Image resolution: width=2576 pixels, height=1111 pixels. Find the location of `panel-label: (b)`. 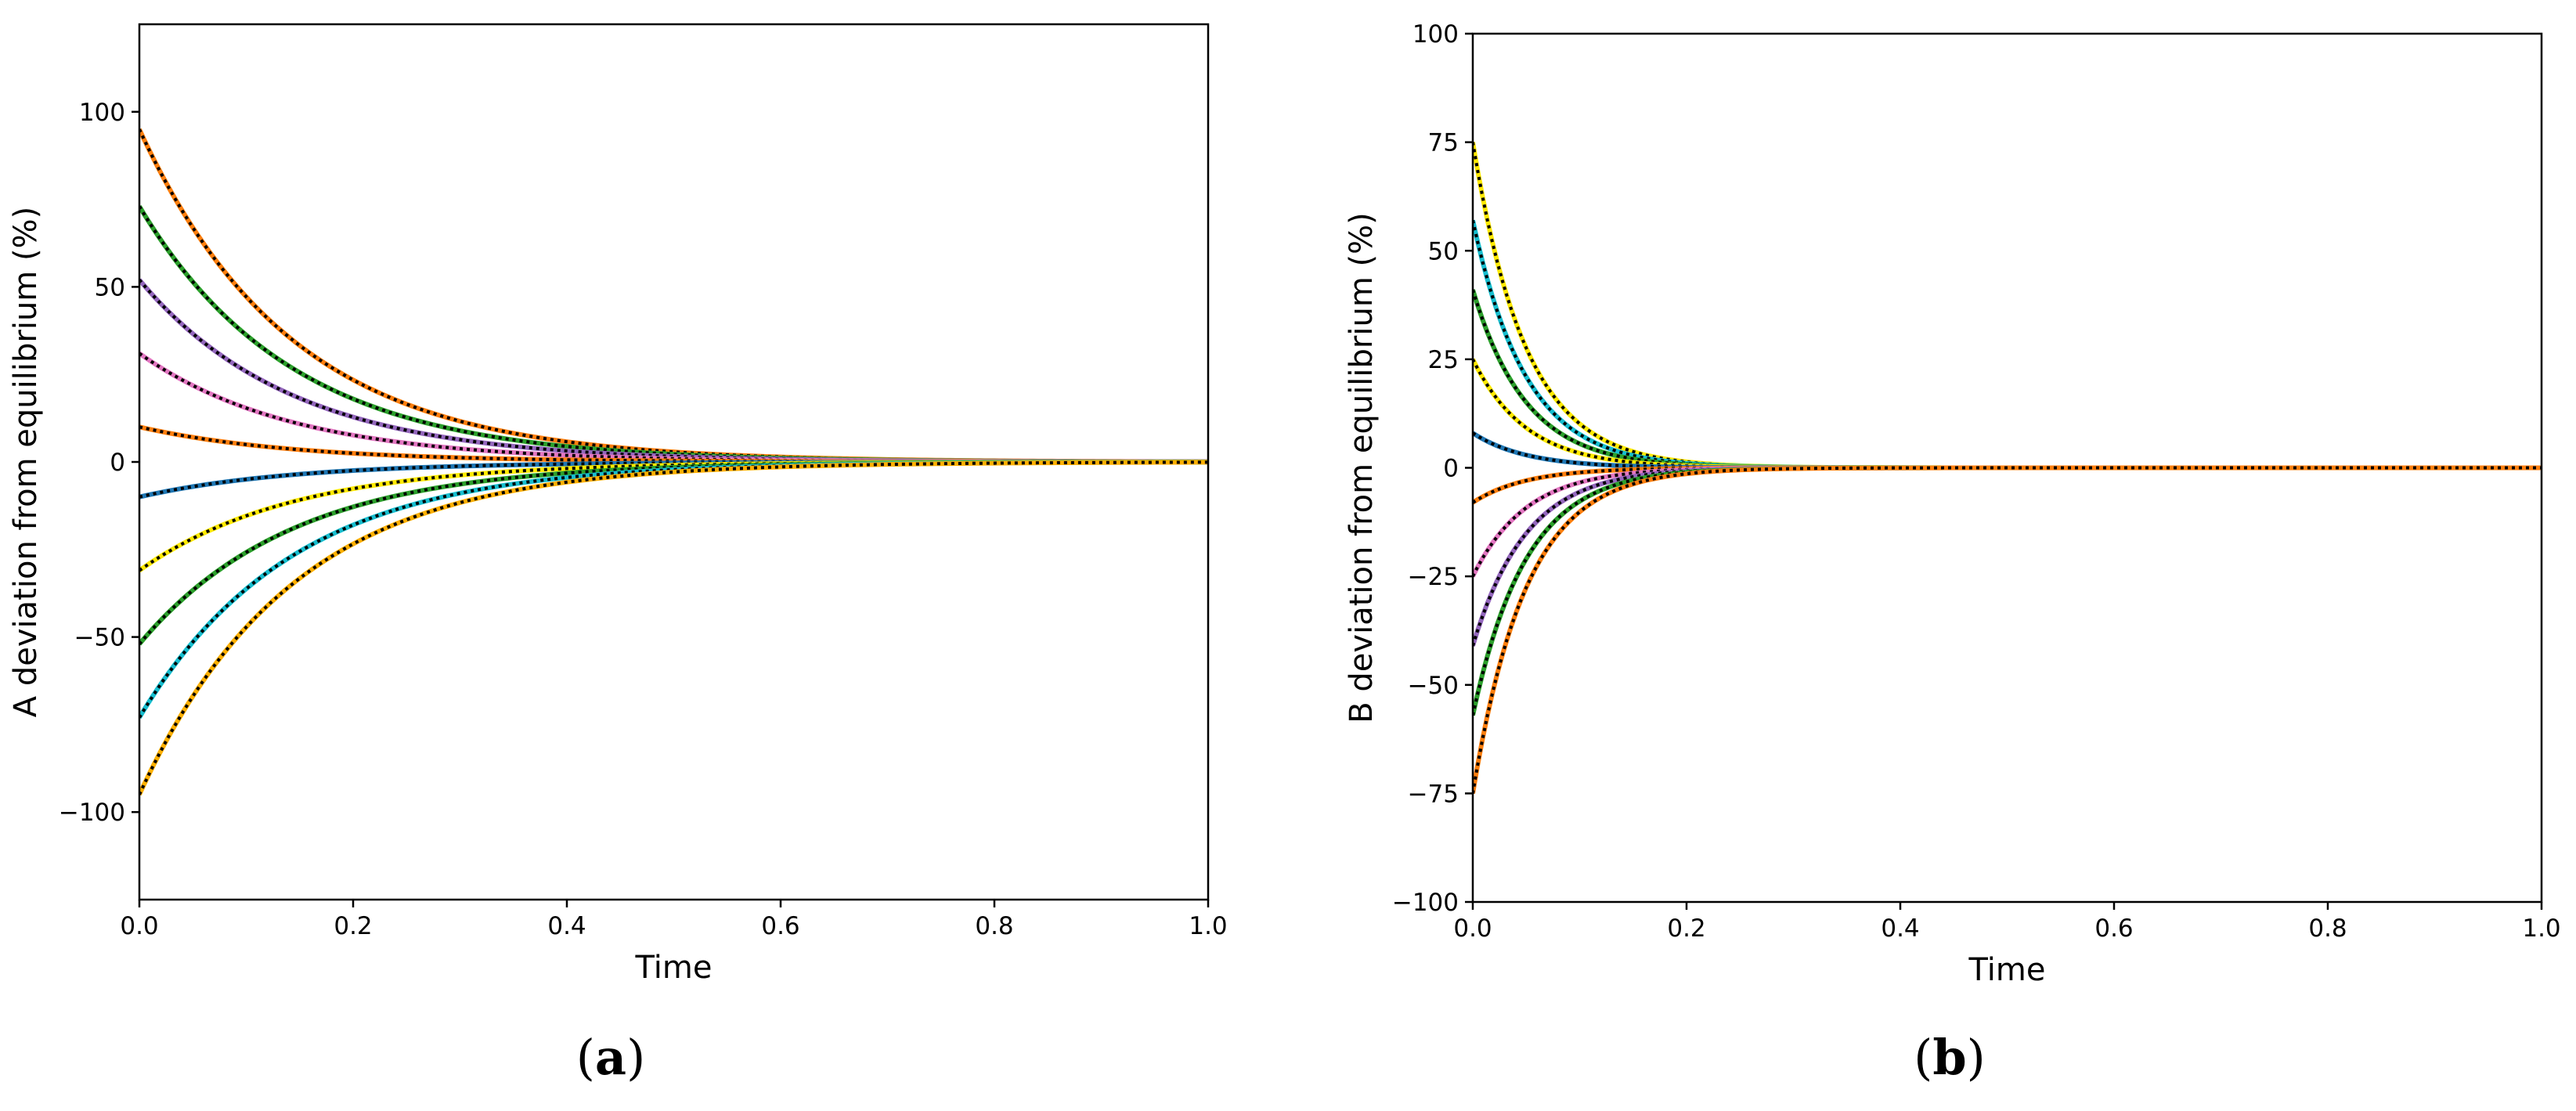

panel-label: (b) is located at coordinates (1950, 1057).